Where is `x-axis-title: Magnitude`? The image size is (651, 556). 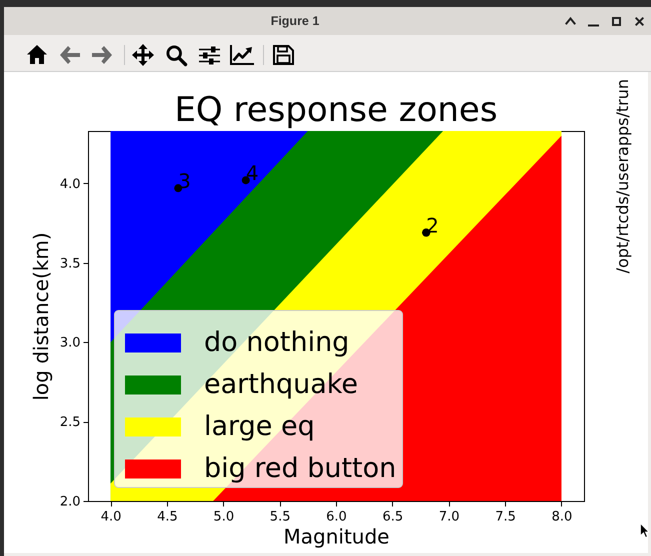
x-axis-title: Magnitude is located at coordinates (337, 536).